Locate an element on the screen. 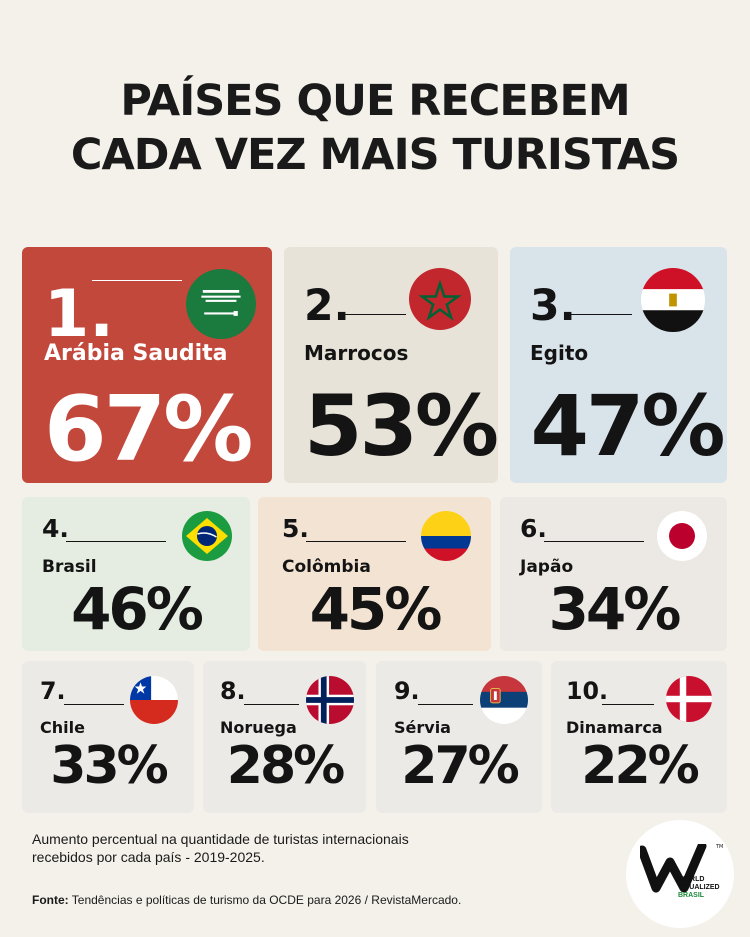 This screenshot has width=750, height=937. denmark-flag-icon is located at coordinates (689, 699).